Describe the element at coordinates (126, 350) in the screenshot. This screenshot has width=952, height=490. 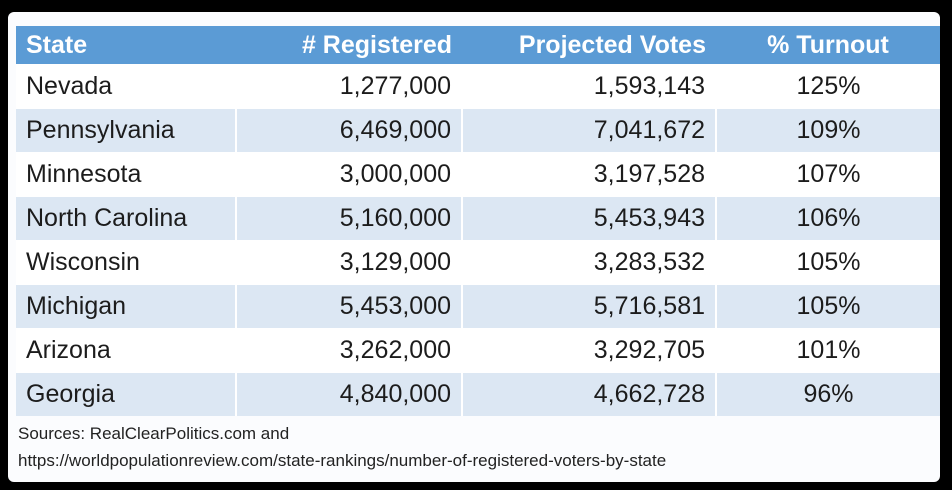
I see `cell-state: Arizona` at that location.